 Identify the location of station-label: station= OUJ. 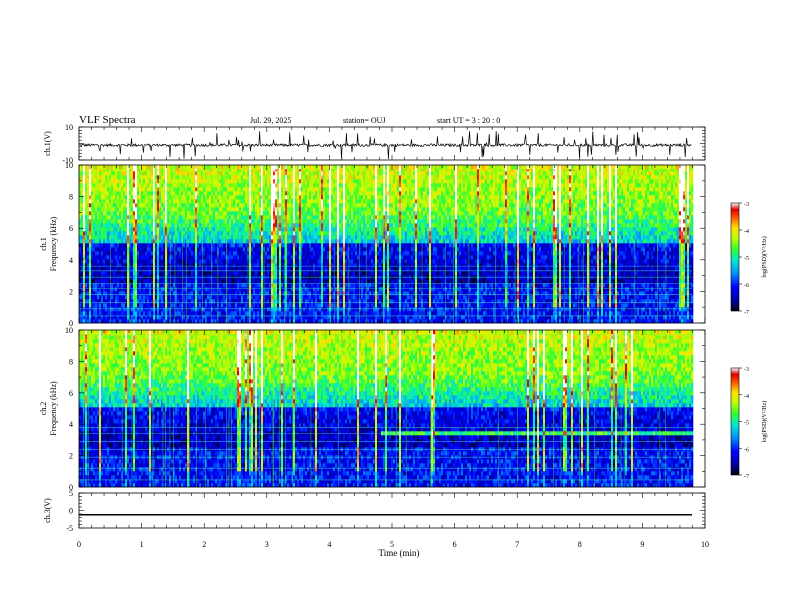
(364, 120).